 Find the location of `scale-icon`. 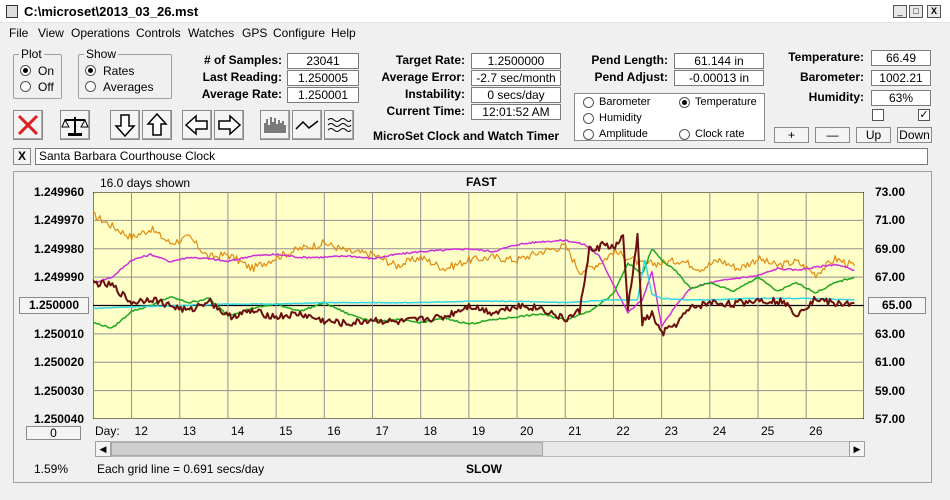

scale-icon is located at coordinates (75, 126).